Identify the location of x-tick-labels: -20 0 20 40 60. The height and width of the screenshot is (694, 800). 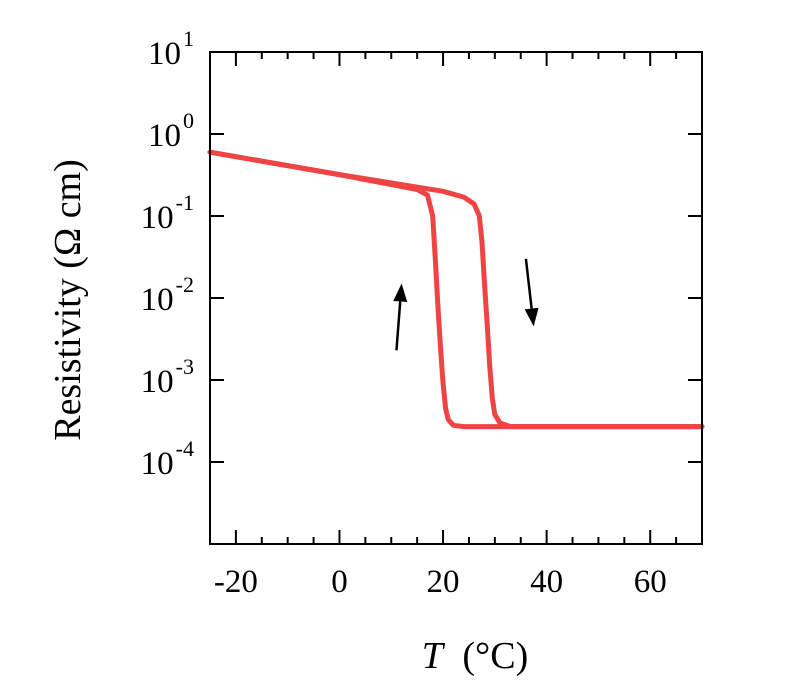
(440, 582).